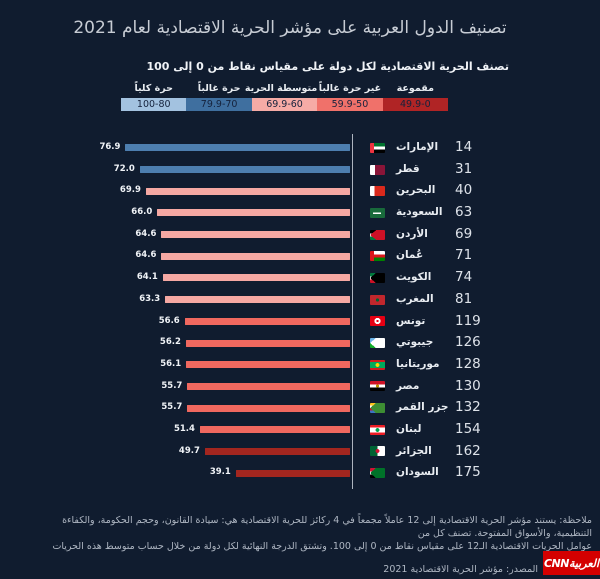 The image size is (600, 579). Describe the element at coordinates (377, 408) in the screenshot. I see `comoros-flag-icon` at that location.